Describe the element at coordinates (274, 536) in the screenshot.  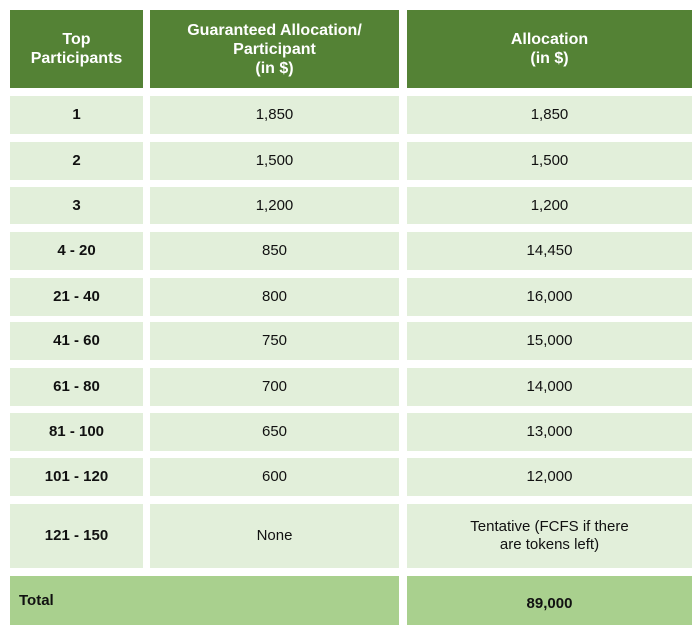
I see `table-cell: None` at that location.